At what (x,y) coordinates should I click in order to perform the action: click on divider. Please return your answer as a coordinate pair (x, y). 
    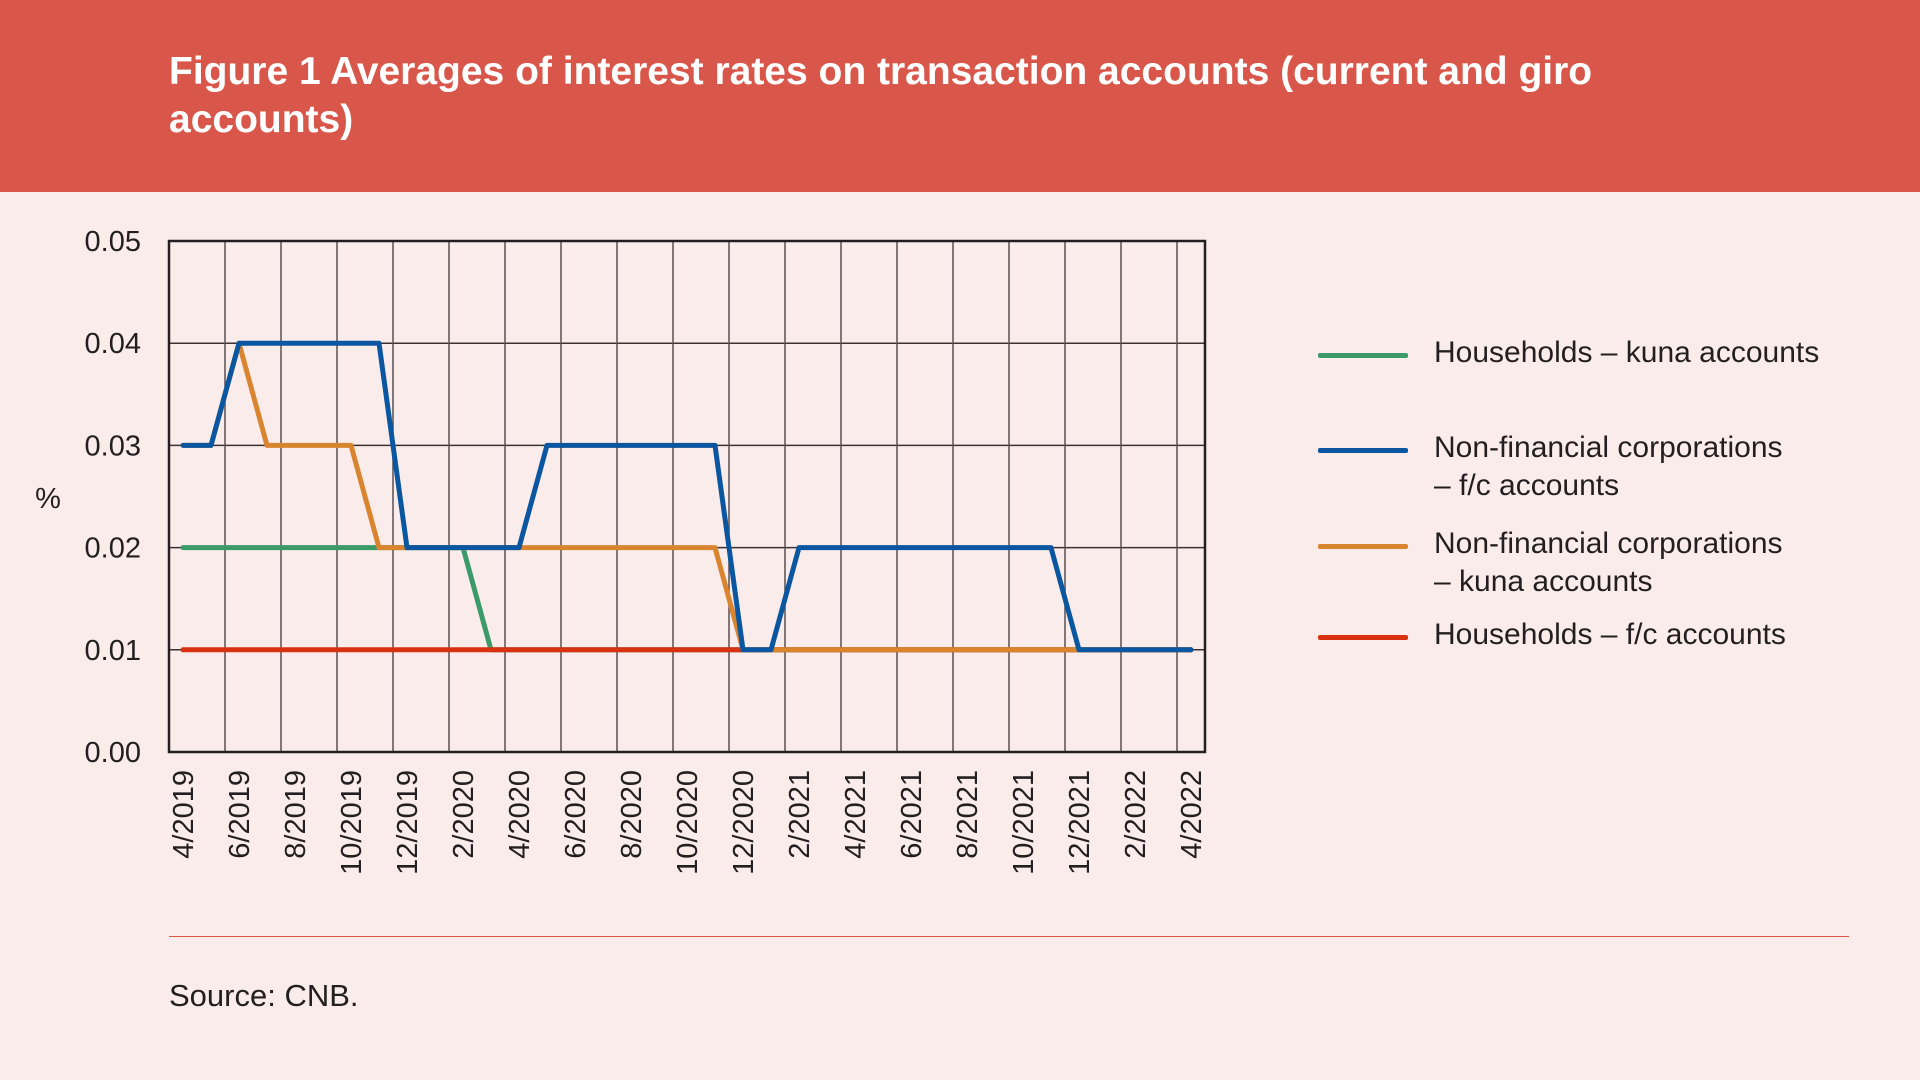
    Looking at the image, I should click on (1009, 936).